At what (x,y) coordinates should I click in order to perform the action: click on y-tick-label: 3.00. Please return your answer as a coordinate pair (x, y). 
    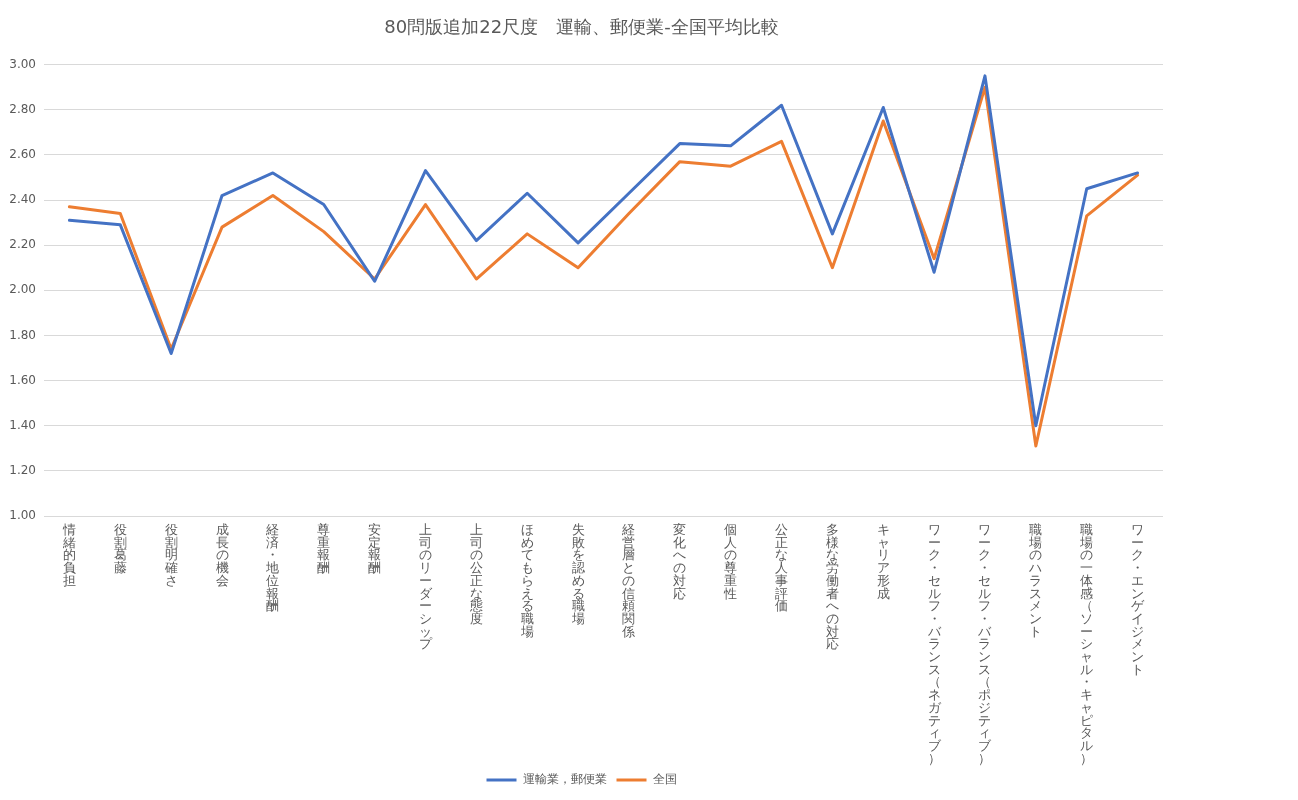
    Looking at the image, I should click on (22, 63).